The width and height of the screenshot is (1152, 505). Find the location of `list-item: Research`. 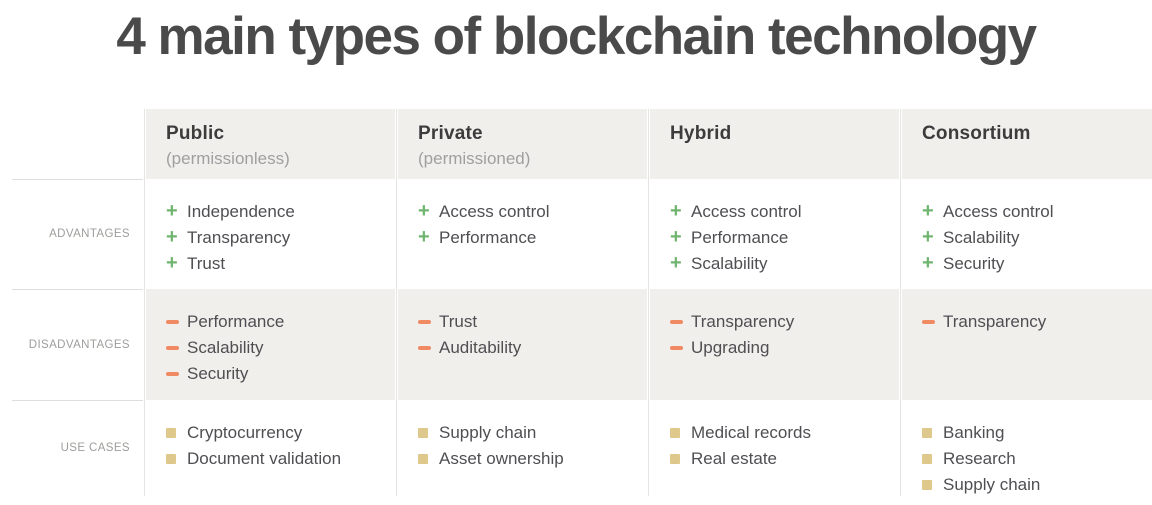

list-item: Research is located at coordinates (1037, 459).